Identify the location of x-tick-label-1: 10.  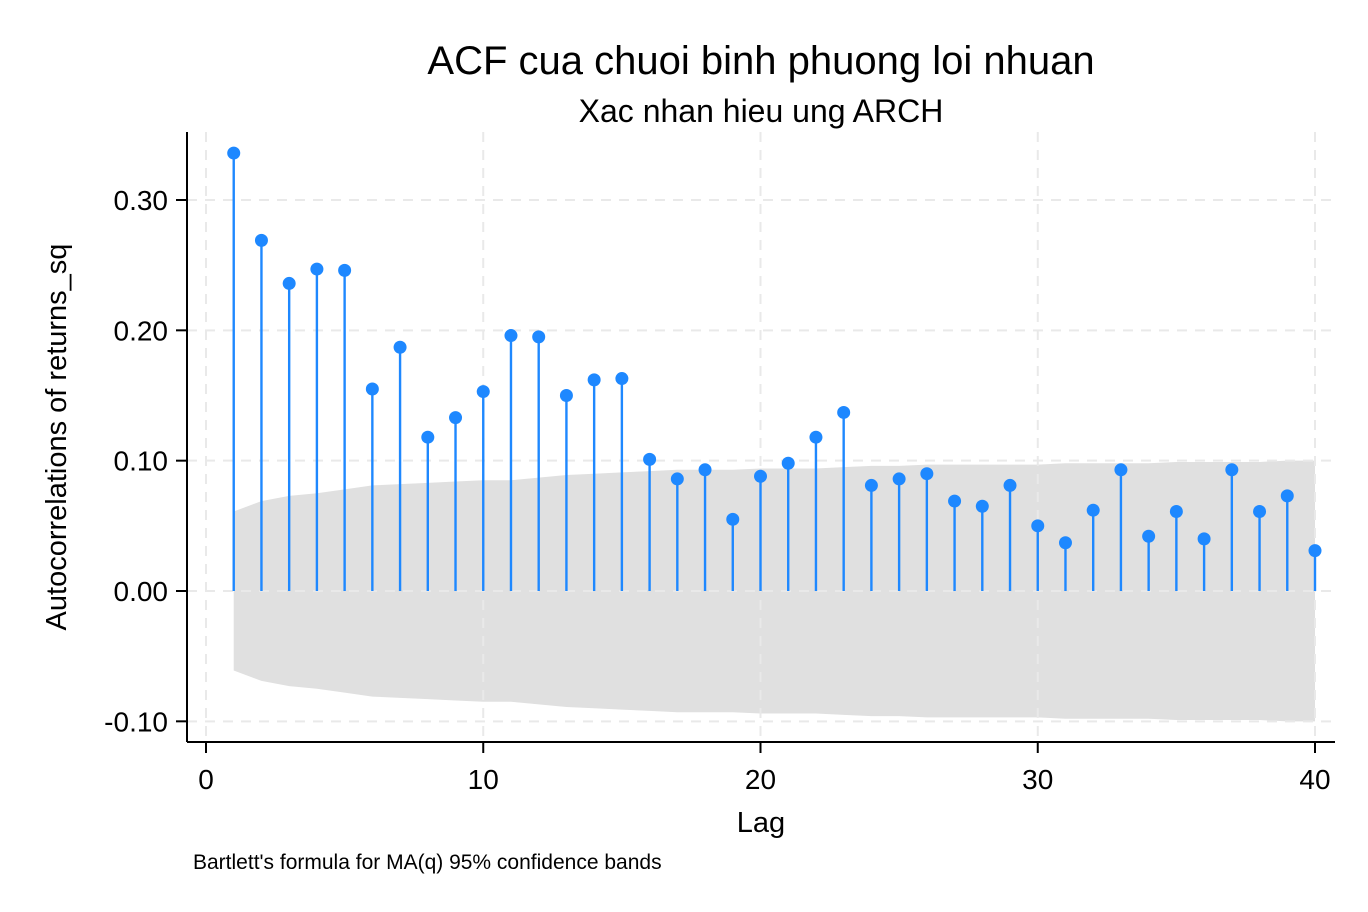
(483, 779).